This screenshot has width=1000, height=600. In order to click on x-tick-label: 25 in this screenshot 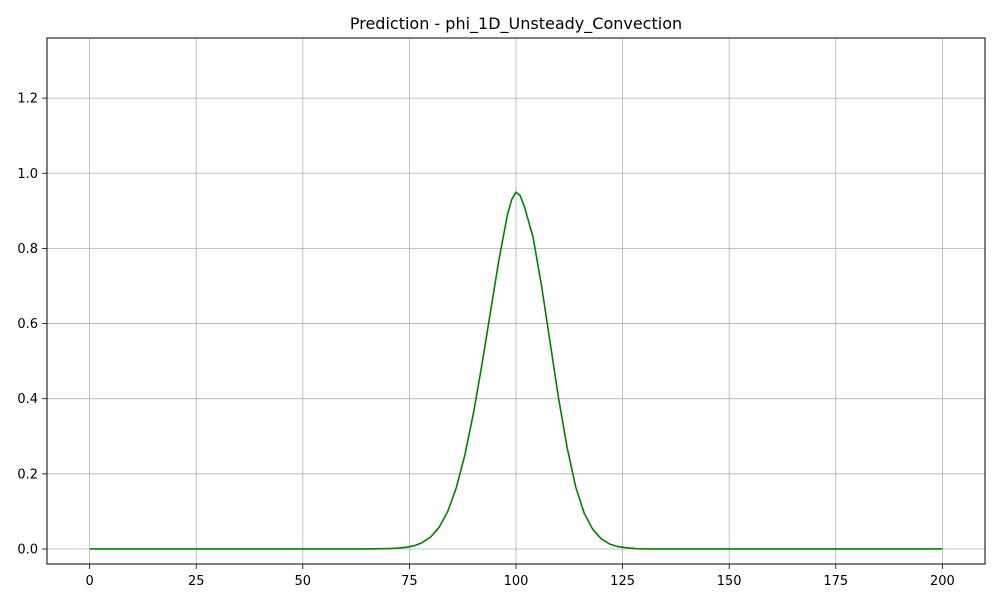, I will do `click(196, 581)`.